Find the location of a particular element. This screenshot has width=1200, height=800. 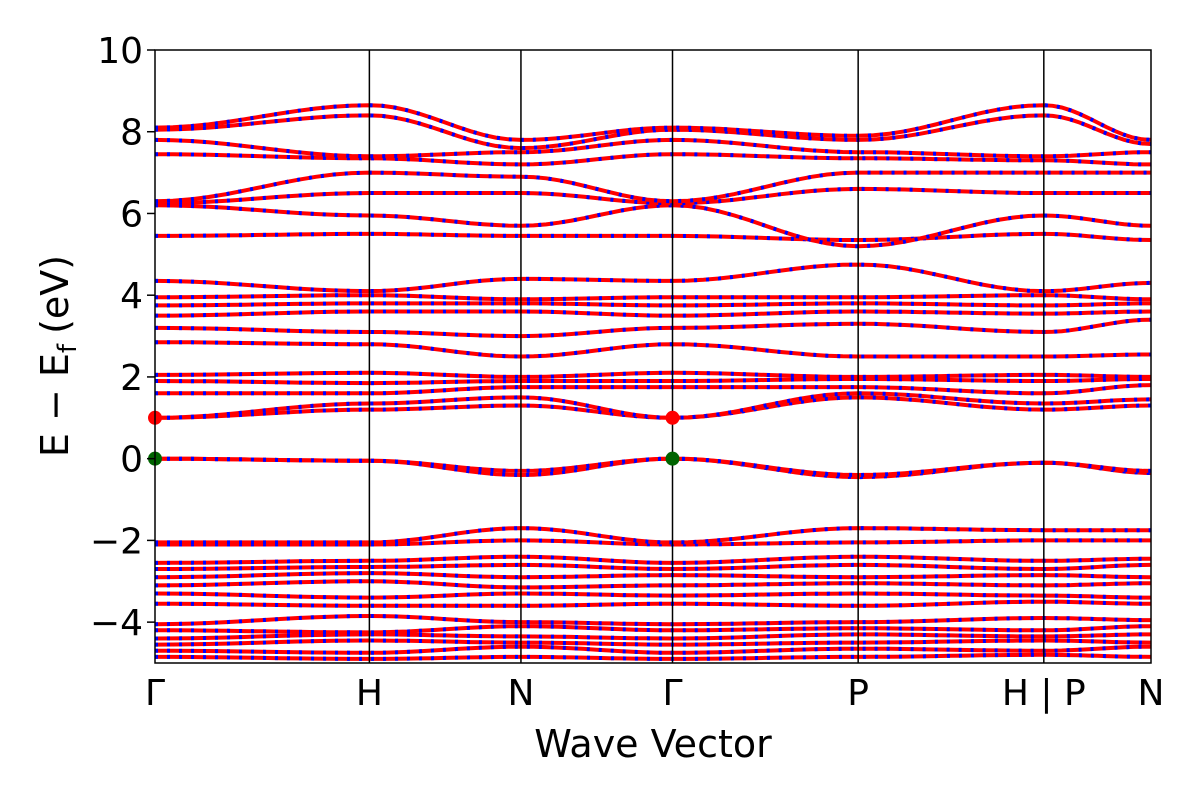

x-tick-label: H | P is located at coordinates (1044, 693).